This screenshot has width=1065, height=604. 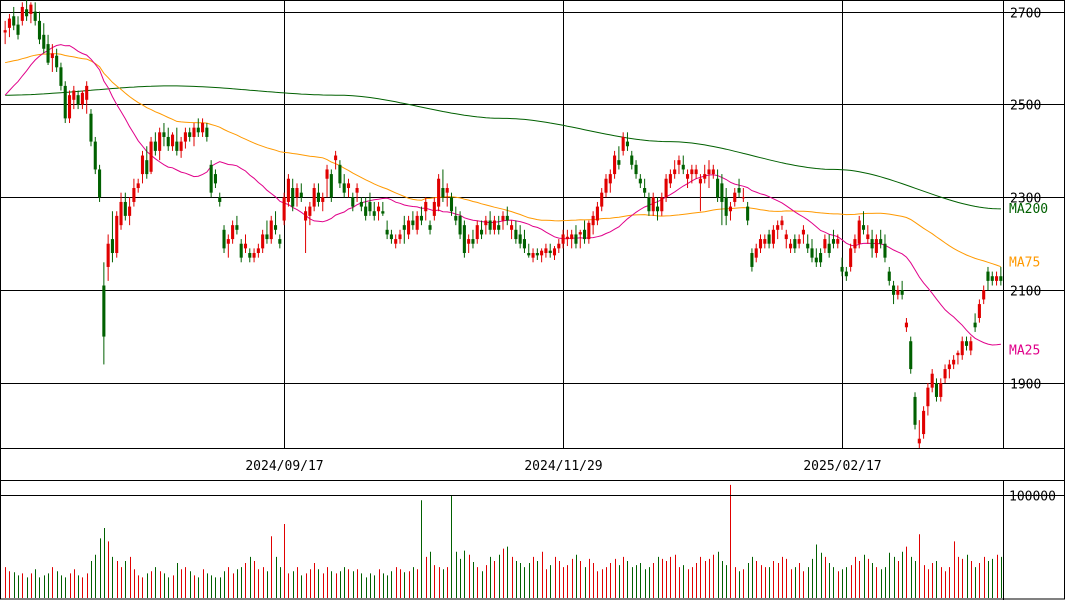 What do you see at coordinates (1028, 280) in the screenshot?
I see `ma-legend-labels: MA200 MA75 MA25` at bounding box center [1028, 280].